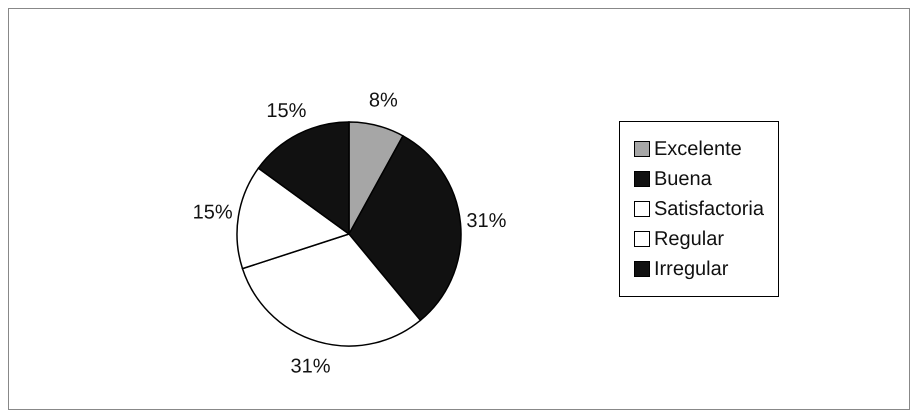 The height and width of the screenshot is (419, 919). Describe the element at coordinates (683, 179) in the screenshot. I see `legend-label: Buena` at that location.